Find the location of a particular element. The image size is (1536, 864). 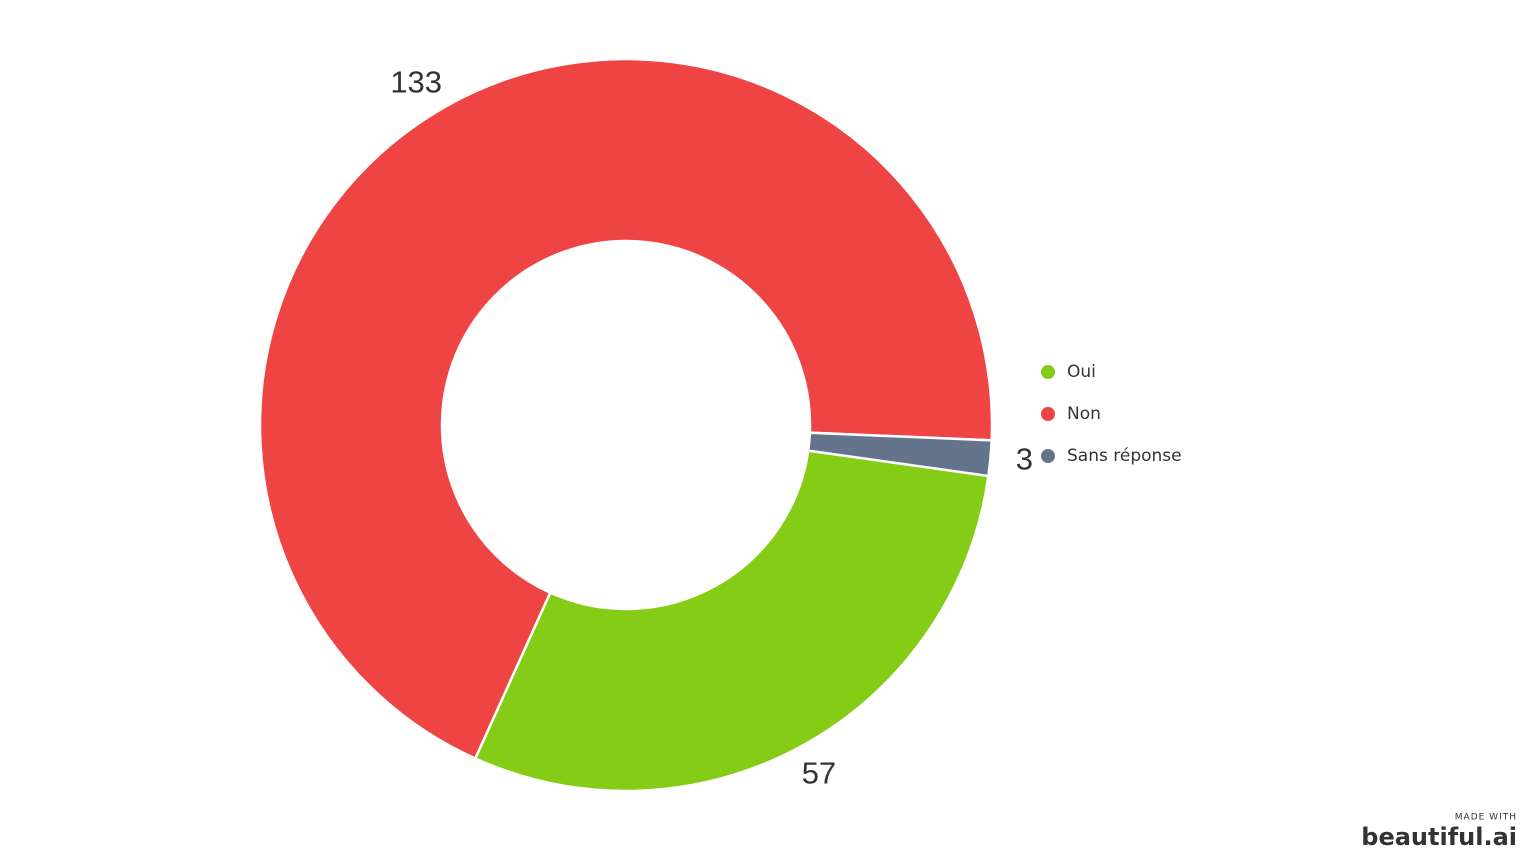

legend-label: Non is located at coordinates (1084, 414).